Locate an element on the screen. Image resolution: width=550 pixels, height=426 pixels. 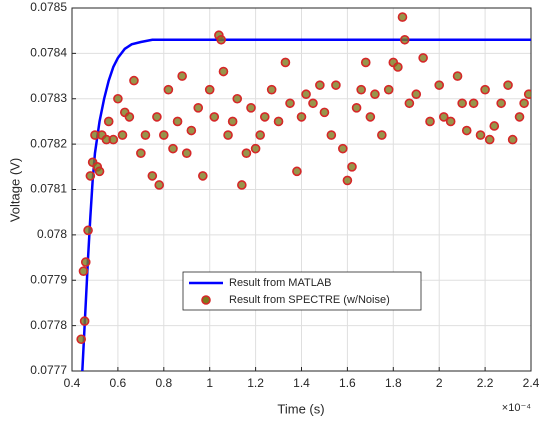
x-tick-label: 1.2 is located at coordinates (255, 383).